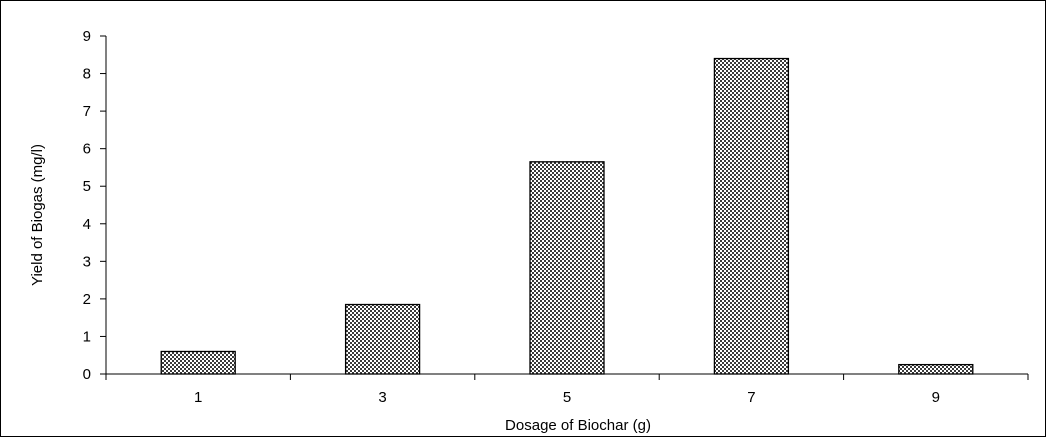 The height and width of the screenshot is (437, 1046). Describe the element at coordinates (87, 261) in the screenshot. I see `y-tick-label-3: 3` at that location.